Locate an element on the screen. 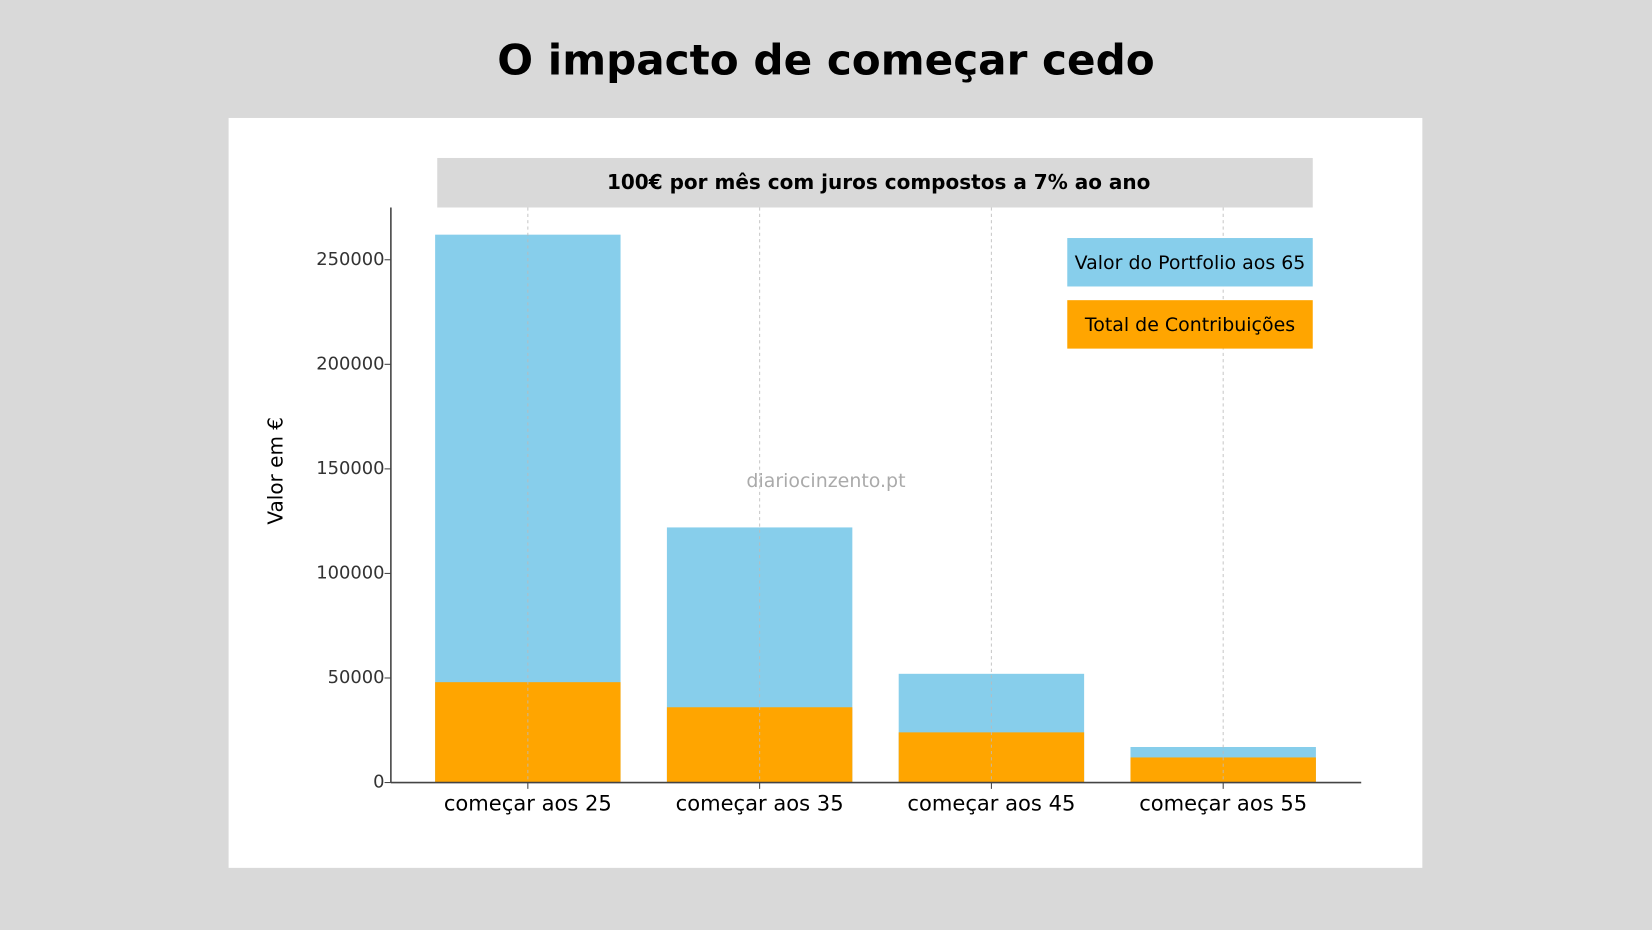 This screenshot has width=1652, height=930. y-tick-label: 250000 is located at coordinates (350, 259).